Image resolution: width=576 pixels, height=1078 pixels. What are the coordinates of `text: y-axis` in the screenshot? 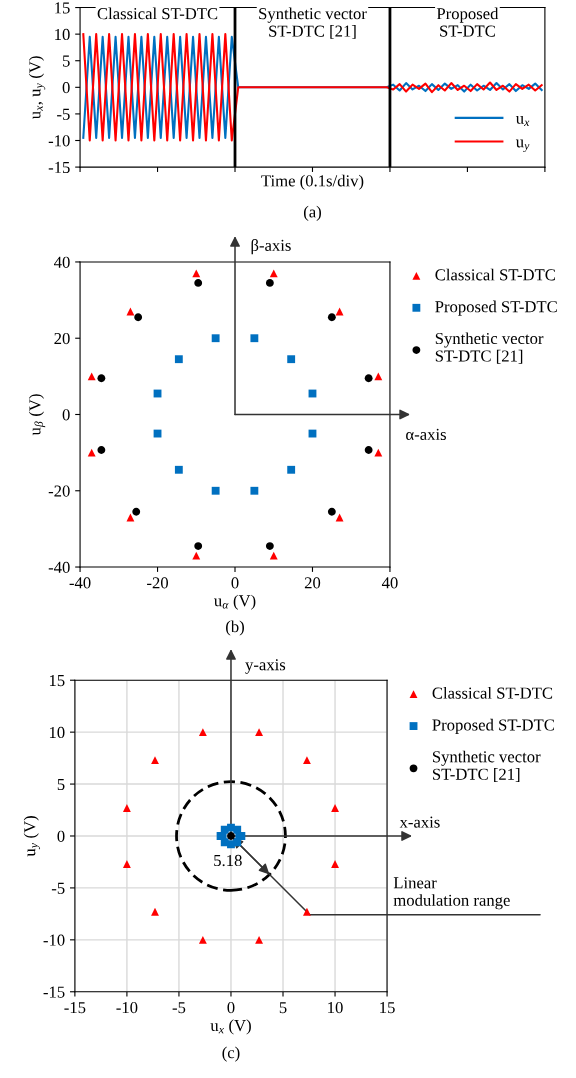 It's located at (265, 666).